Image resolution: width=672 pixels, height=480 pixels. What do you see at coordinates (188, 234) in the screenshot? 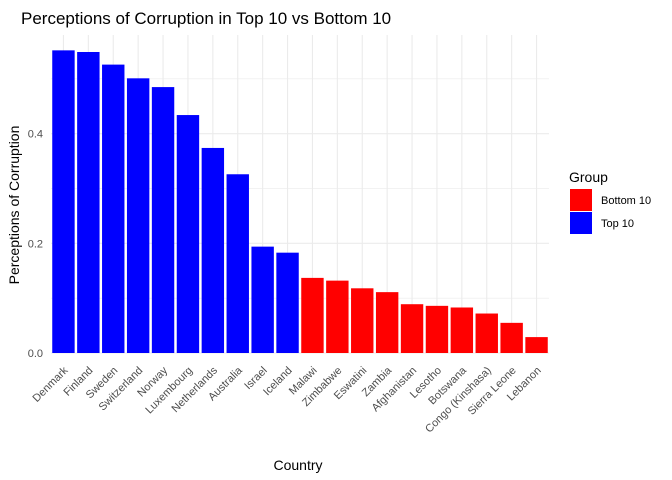
I see `bar-luxembourg` at bounding box center [188, 234].